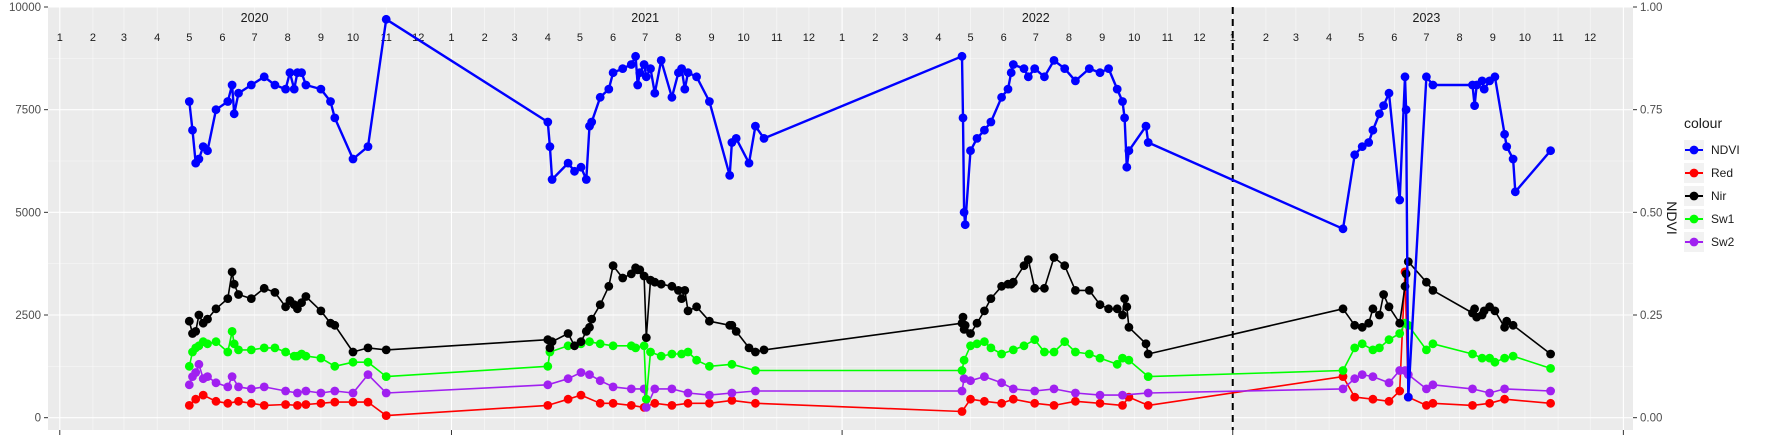 Image resolution: width=1773 pixels, height=442 pixels. What do you see at coordinates (1427, 18) in the screenshot?
I see `year-label: 2023` at bounding box center [1427, 18].